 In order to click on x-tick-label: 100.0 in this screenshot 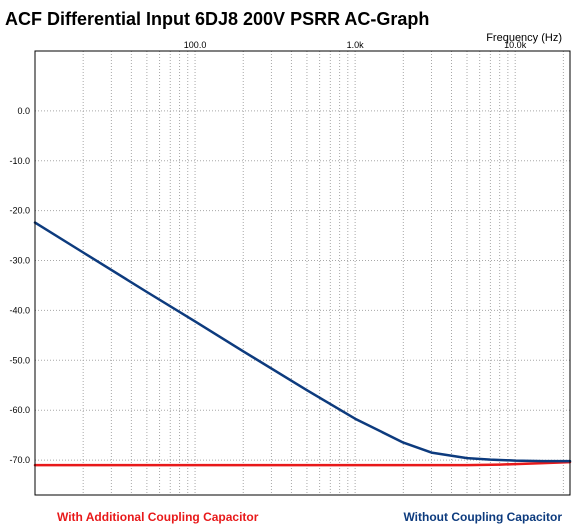, I will do `click(195, 45)`.